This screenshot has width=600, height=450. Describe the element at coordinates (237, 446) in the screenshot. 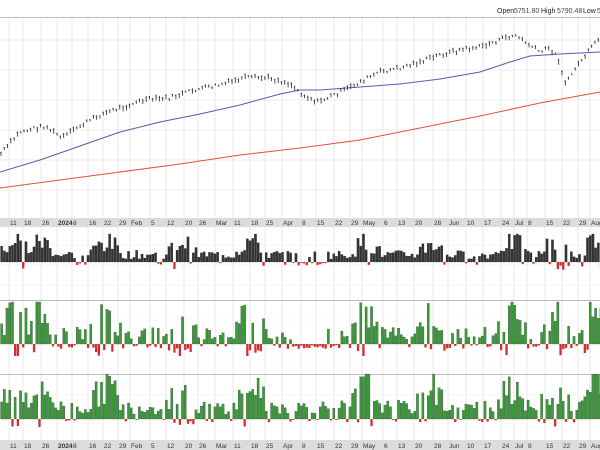

I see `x-tick-label: 11` at that location.